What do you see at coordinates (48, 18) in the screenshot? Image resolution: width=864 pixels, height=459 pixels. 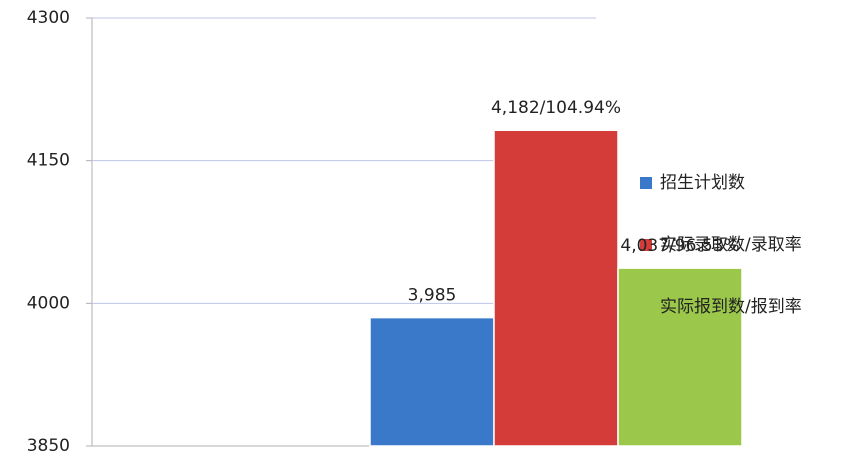 I see `y-tick-label: 4300` at bounding box center [48, 18].